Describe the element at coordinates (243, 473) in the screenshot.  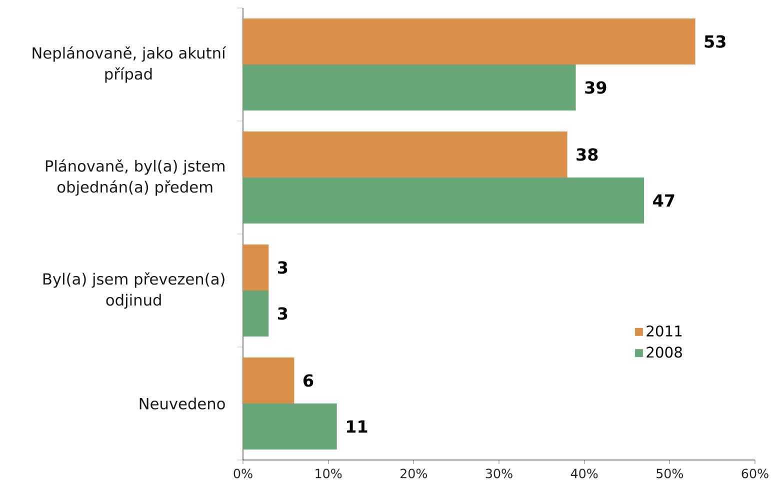
I see `x-tick-label: 0%` at that location.